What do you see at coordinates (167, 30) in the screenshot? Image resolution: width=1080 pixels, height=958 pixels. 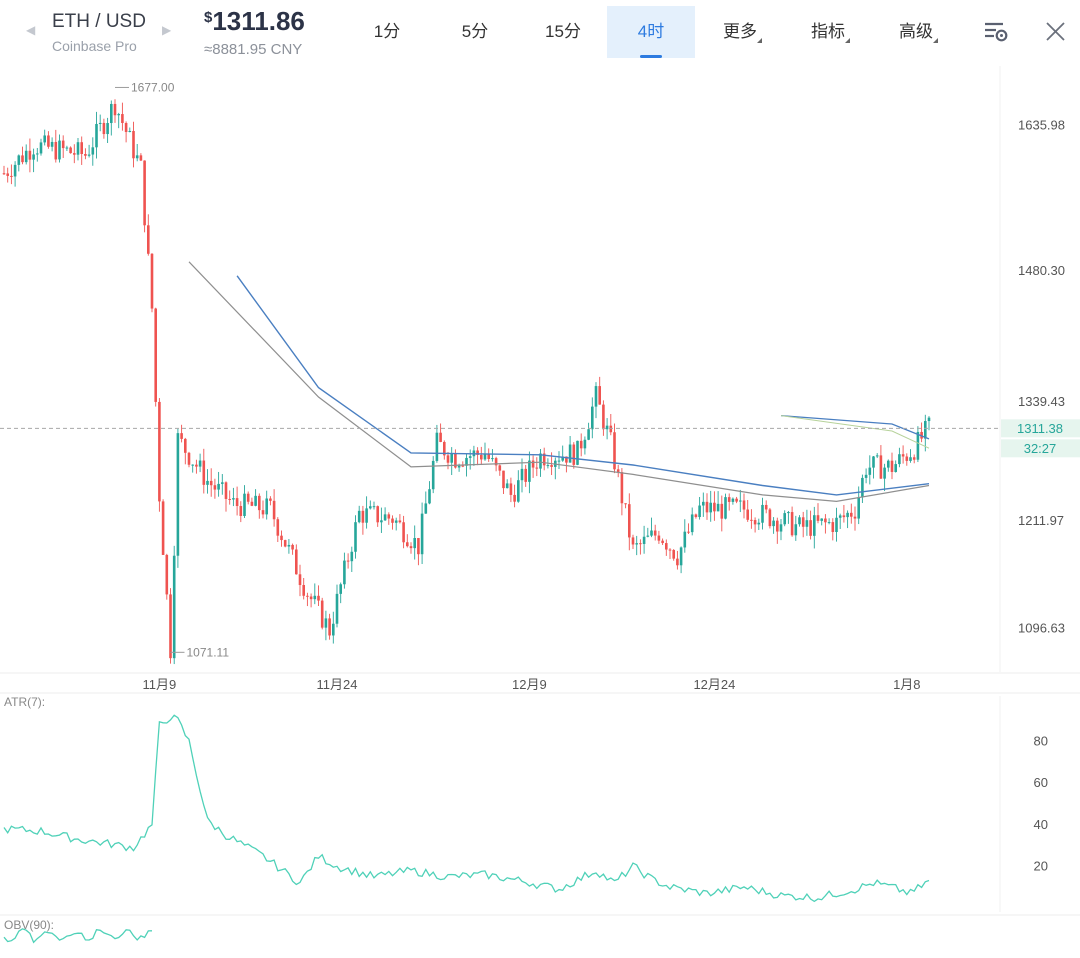 I see `next-symbol-arrow-icon: ▶` at bounding box center [167, 30].